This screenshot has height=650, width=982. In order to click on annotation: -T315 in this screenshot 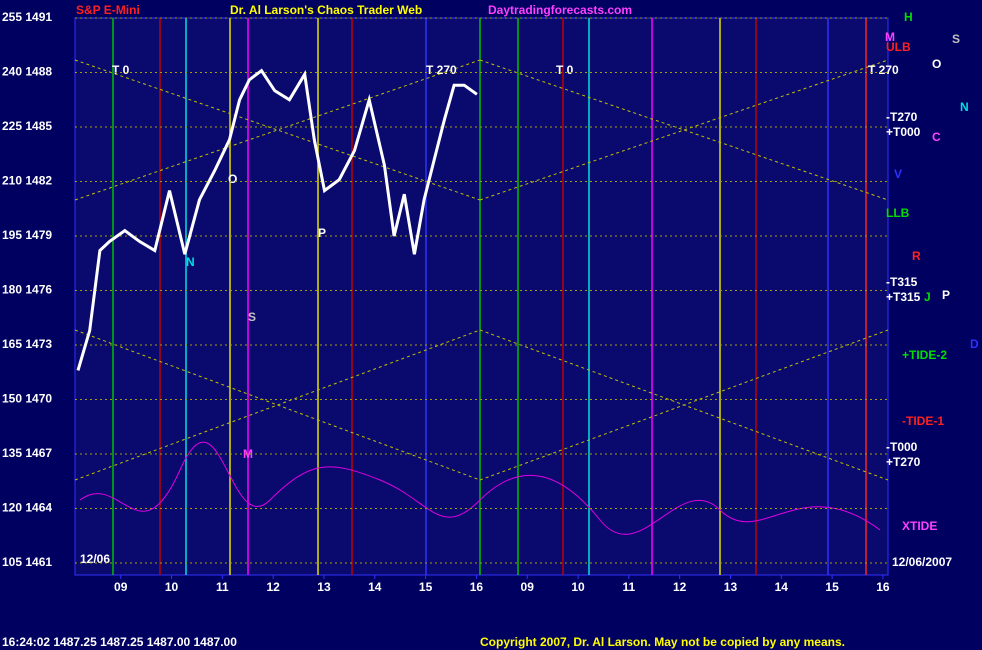, I will do `click(902, 282)`.